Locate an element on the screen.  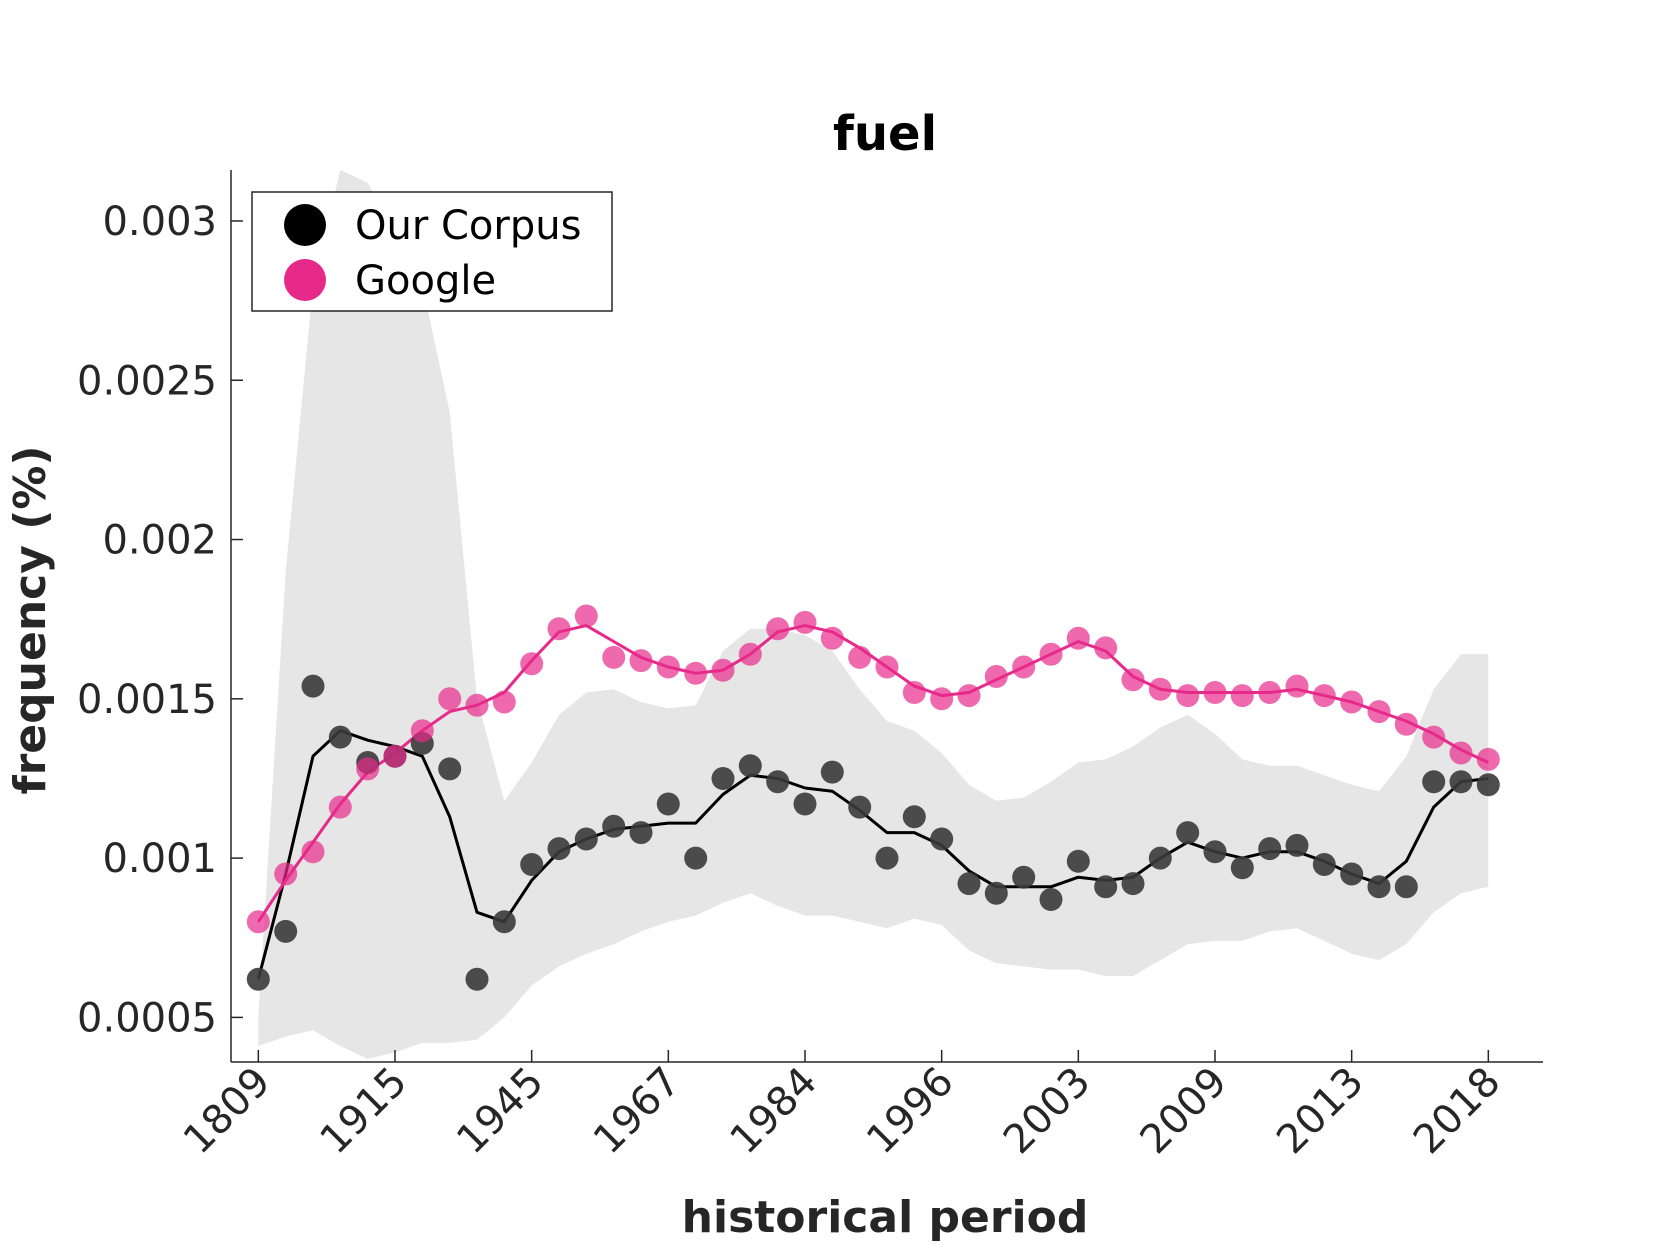
legend-marker-google is located at coordinates (305, 280).